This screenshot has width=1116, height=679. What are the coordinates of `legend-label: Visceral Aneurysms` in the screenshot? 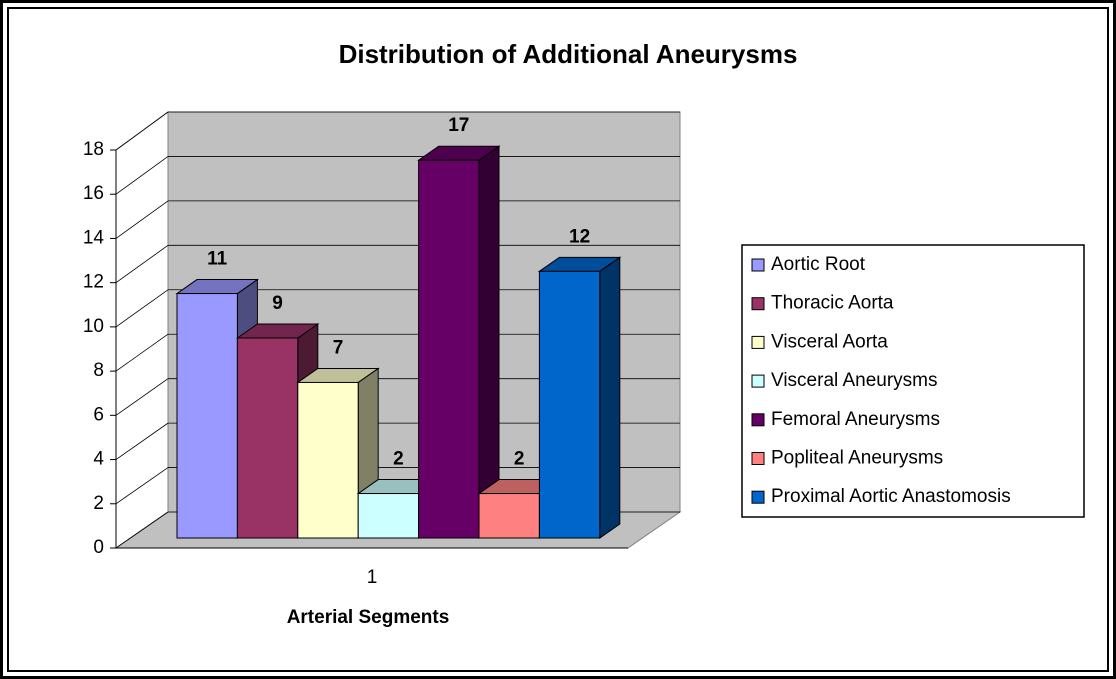 It's located at (854, 380).